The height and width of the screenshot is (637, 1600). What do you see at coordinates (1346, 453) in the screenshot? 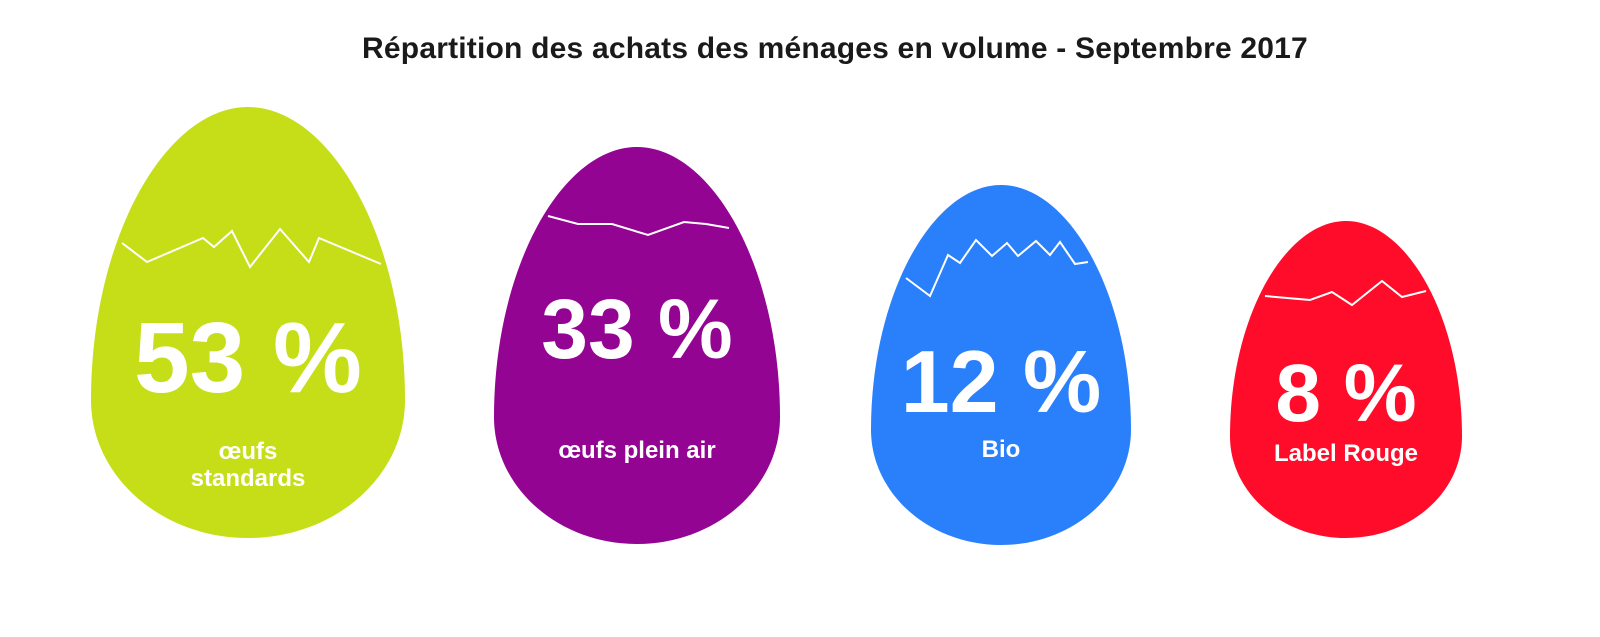
I see `category-label-label-rouge: Label Rouge` at bounding box center [1346, 453].